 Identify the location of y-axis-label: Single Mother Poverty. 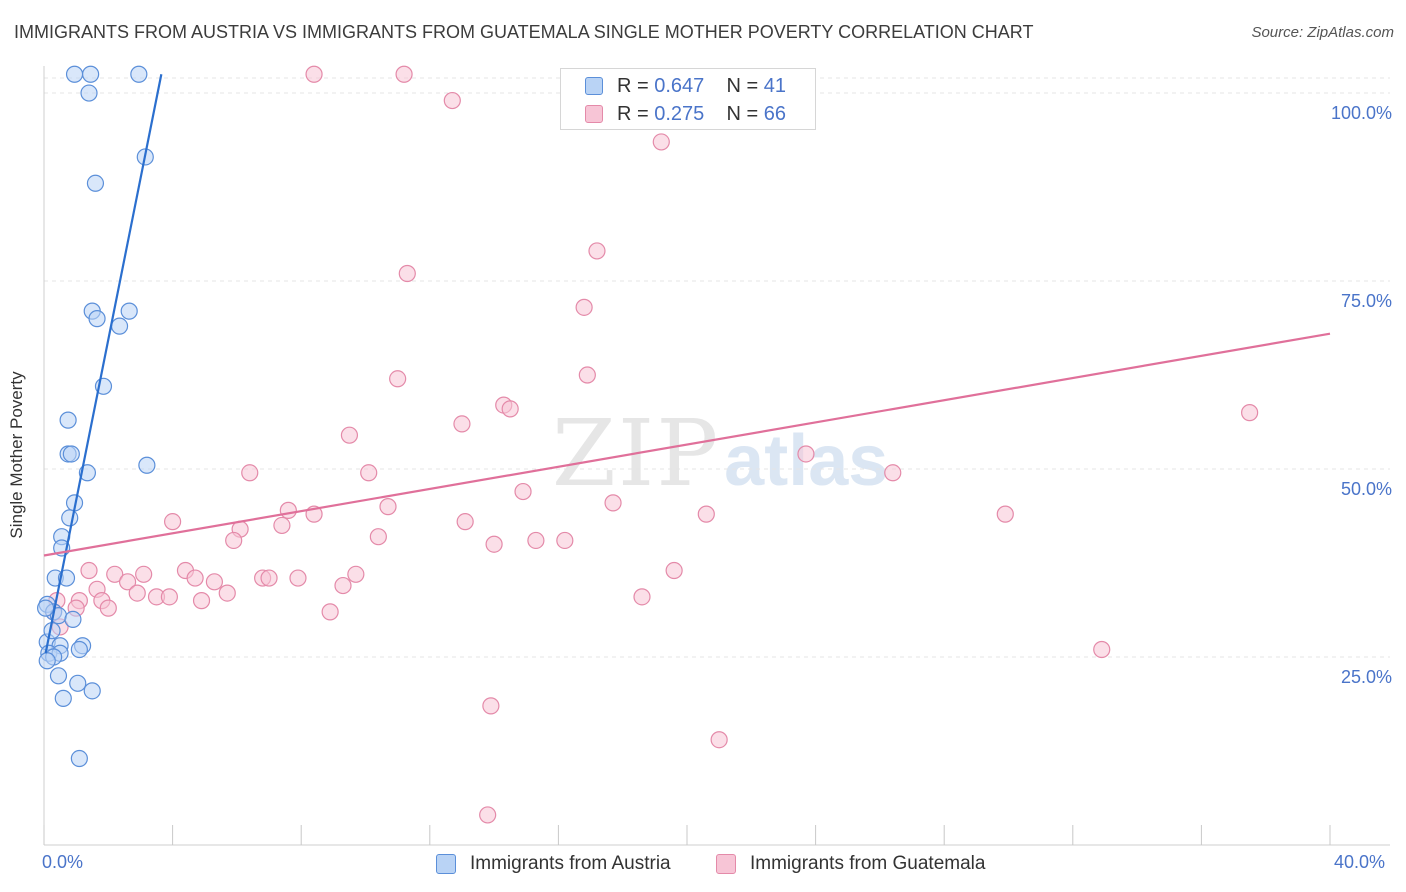
(16, 455).